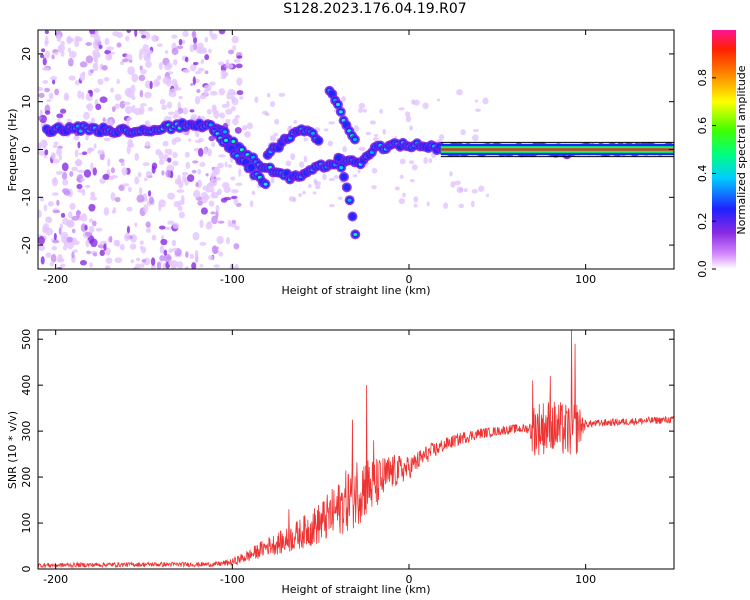 This screenshot has height=600, width=750. What do you see at coordinates (26, 431) in the screenshot?
I see `snr-y-tick-label: 300` at bounding box center [26, 431].